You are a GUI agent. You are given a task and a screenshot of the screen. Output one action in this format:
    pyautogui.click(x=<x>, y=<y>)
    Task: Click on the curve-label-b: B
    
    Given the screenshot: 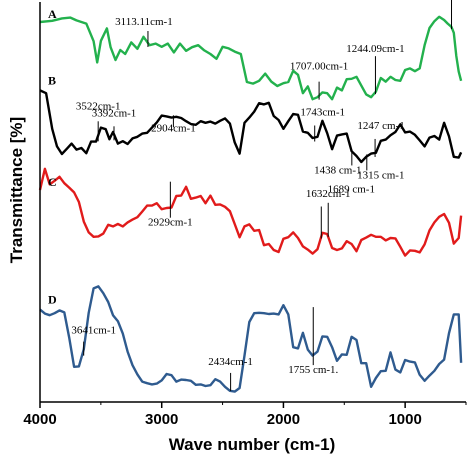 What is the action you would take?
    pyautogui.click(x=52, y=80)
    